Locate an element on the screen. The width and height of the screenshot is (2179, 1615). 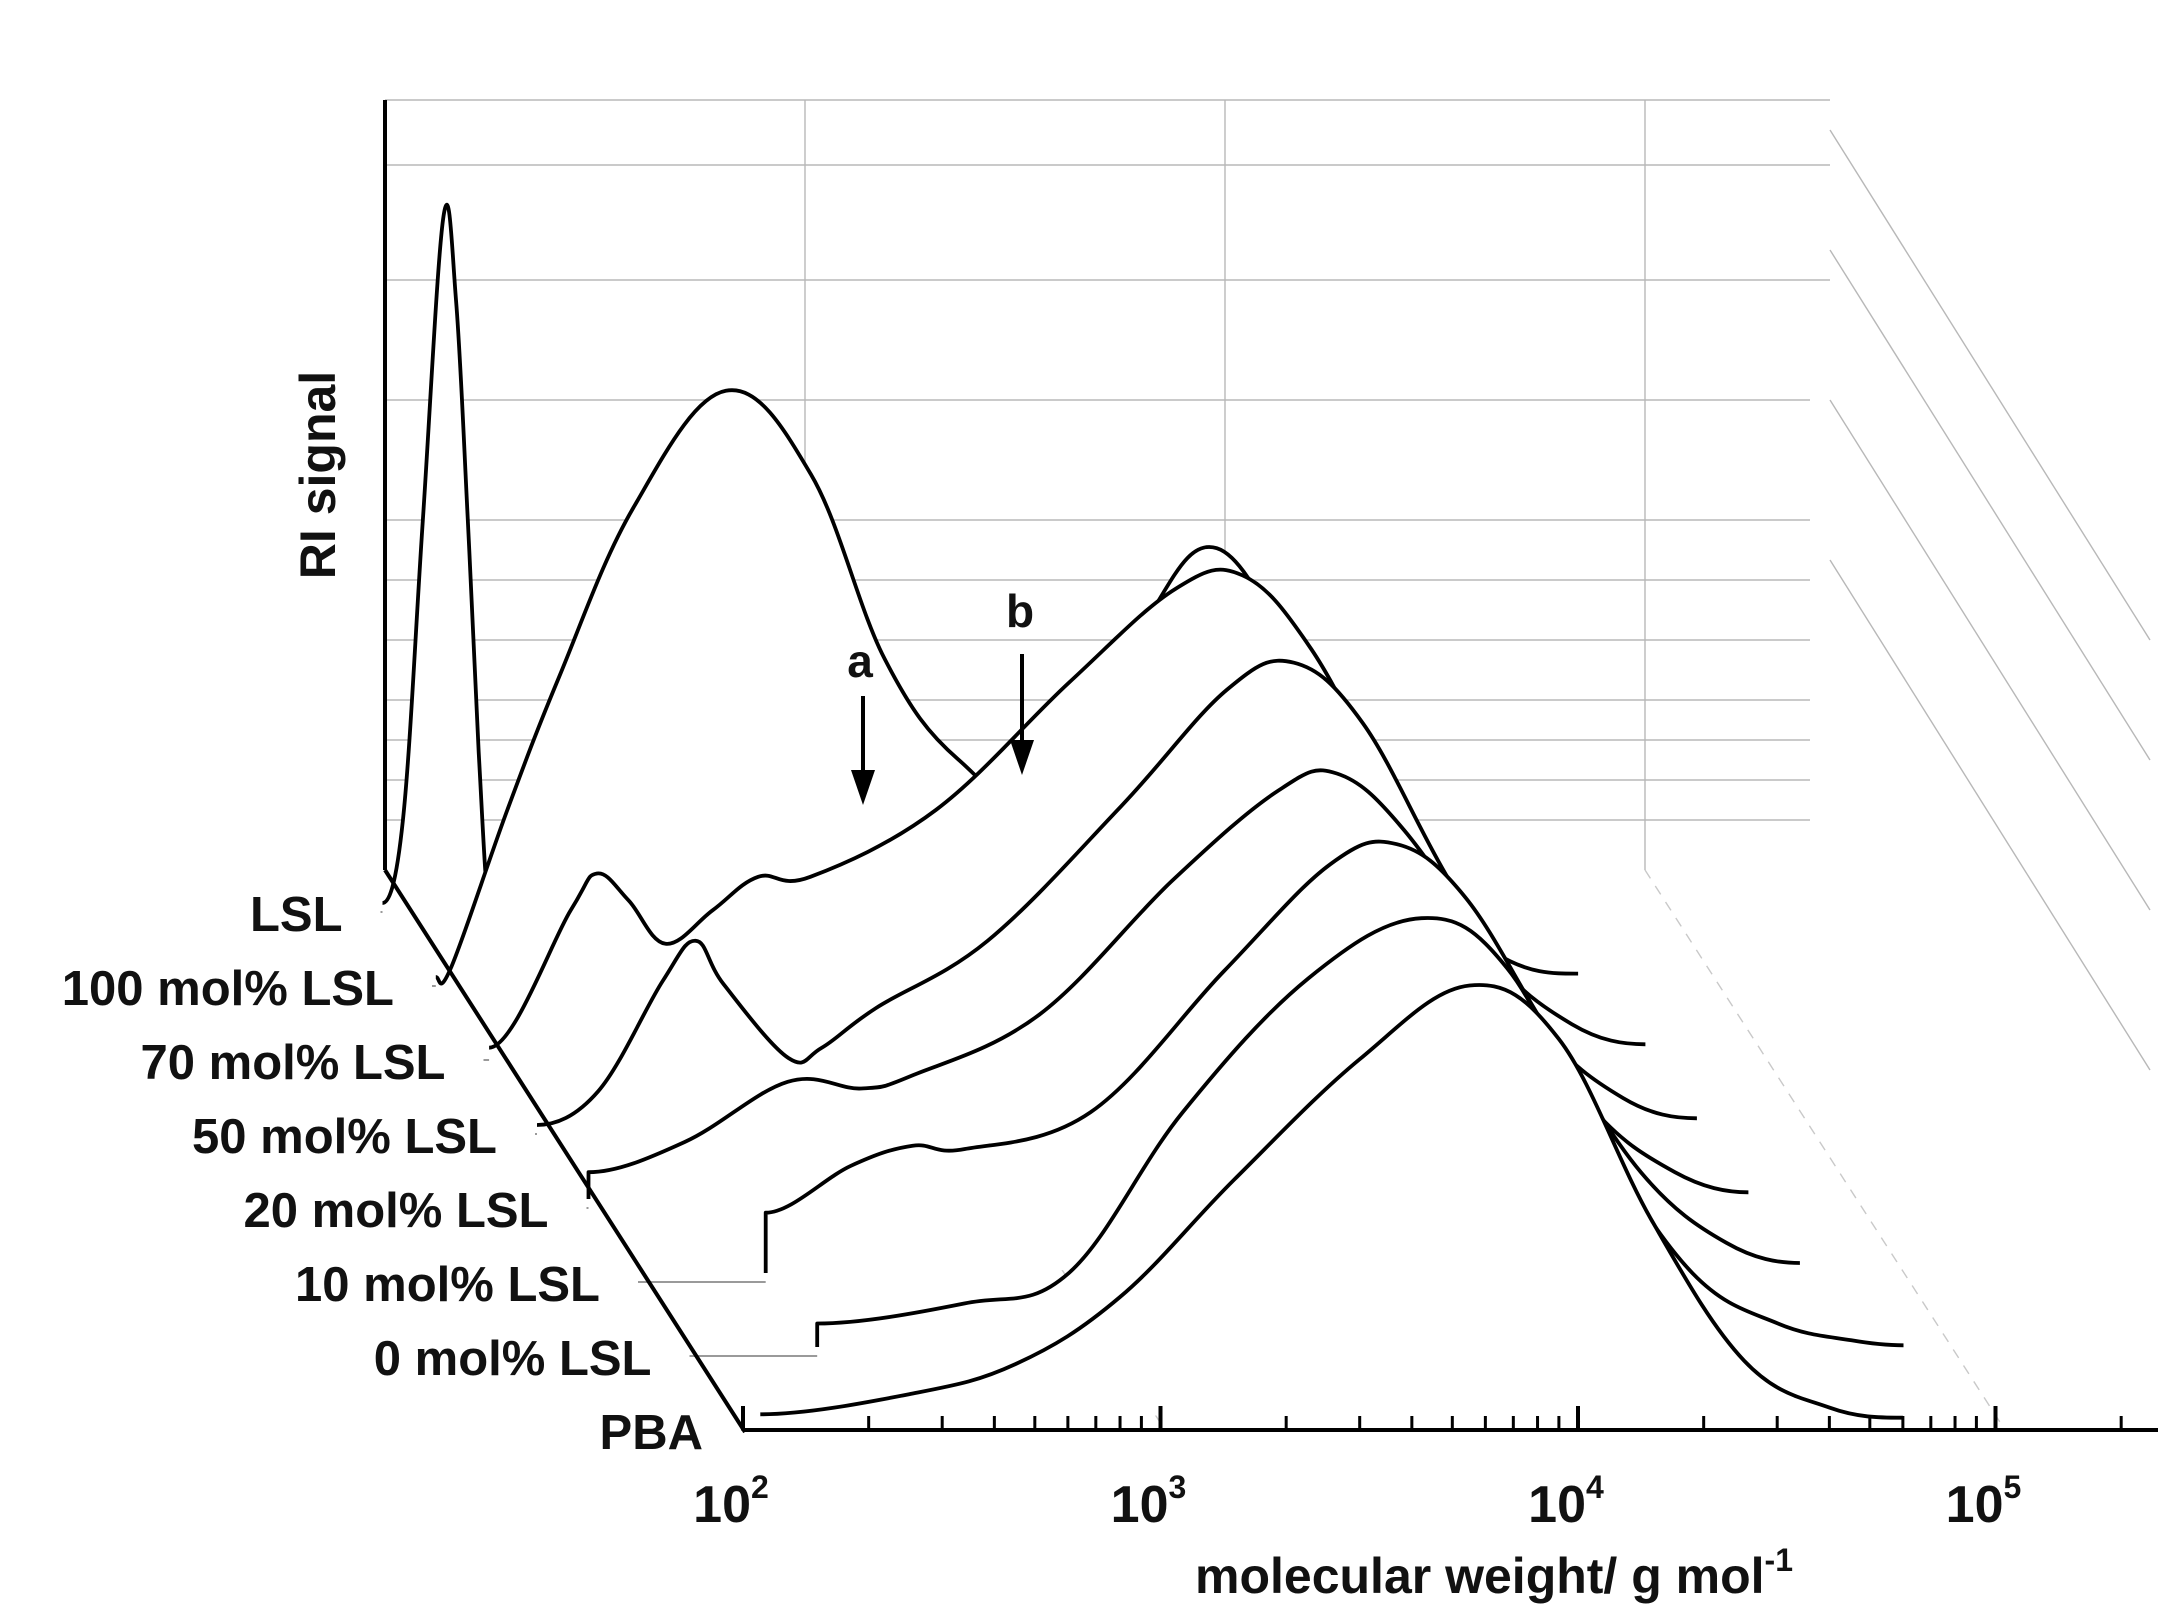
series-label: 100 mol% LSL is located at coordinates (228, 989).